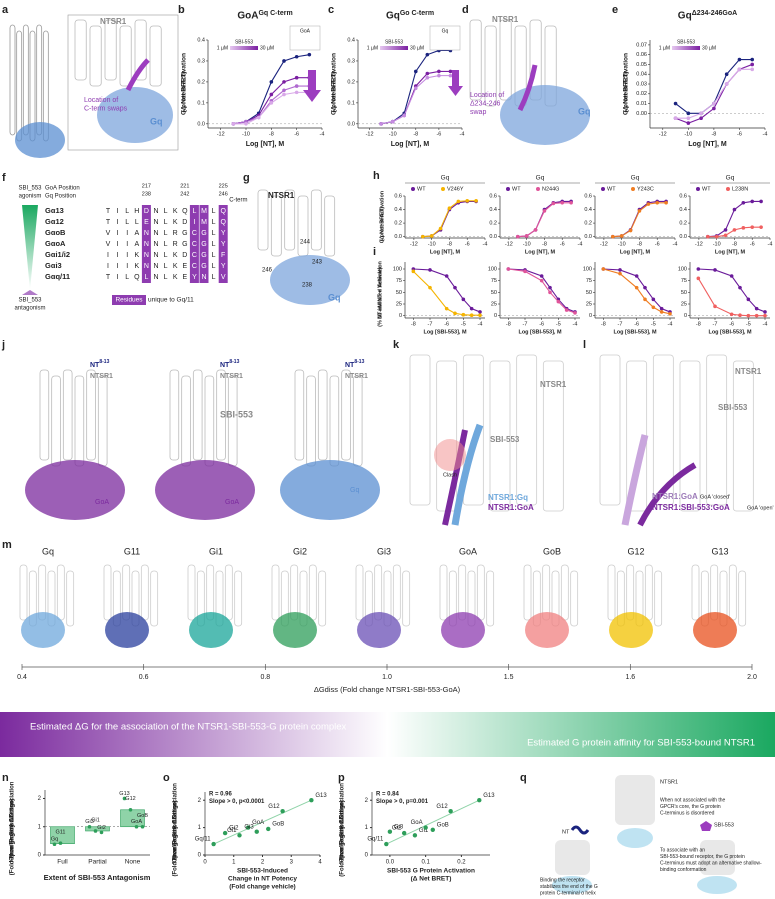 This screenshot has height=899, width=775. I want to click on label: 2, so click(263, 863).